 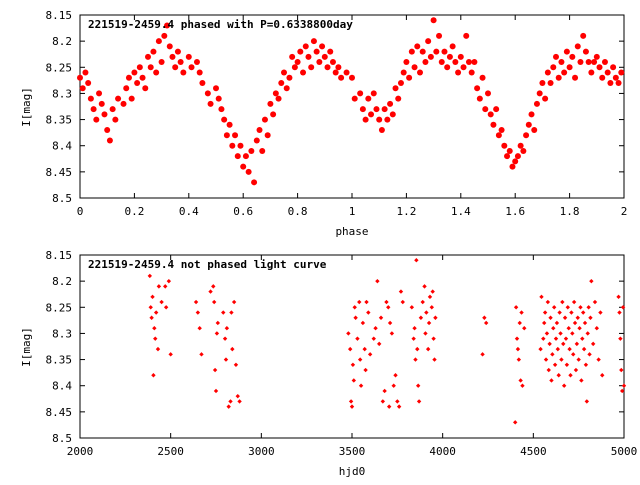 I want to click on unphased-y-tick-label: 8.3, so click(x=62, y=333).